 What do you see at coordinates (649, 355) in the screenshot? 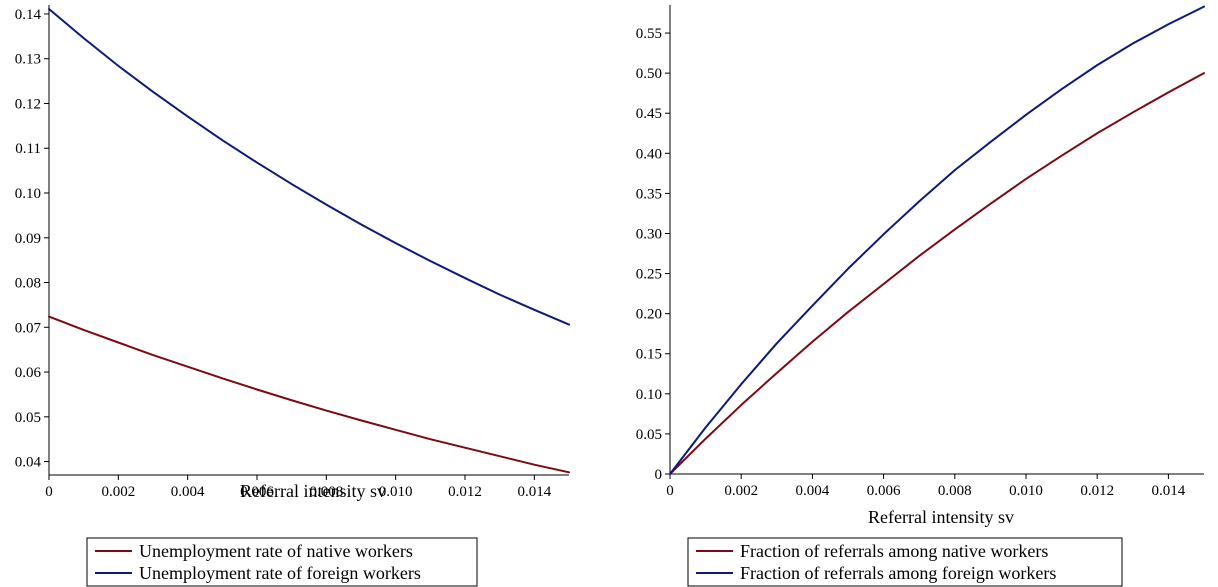
I see `y-tick-label: 0.15` at bounding box center [649, 355].